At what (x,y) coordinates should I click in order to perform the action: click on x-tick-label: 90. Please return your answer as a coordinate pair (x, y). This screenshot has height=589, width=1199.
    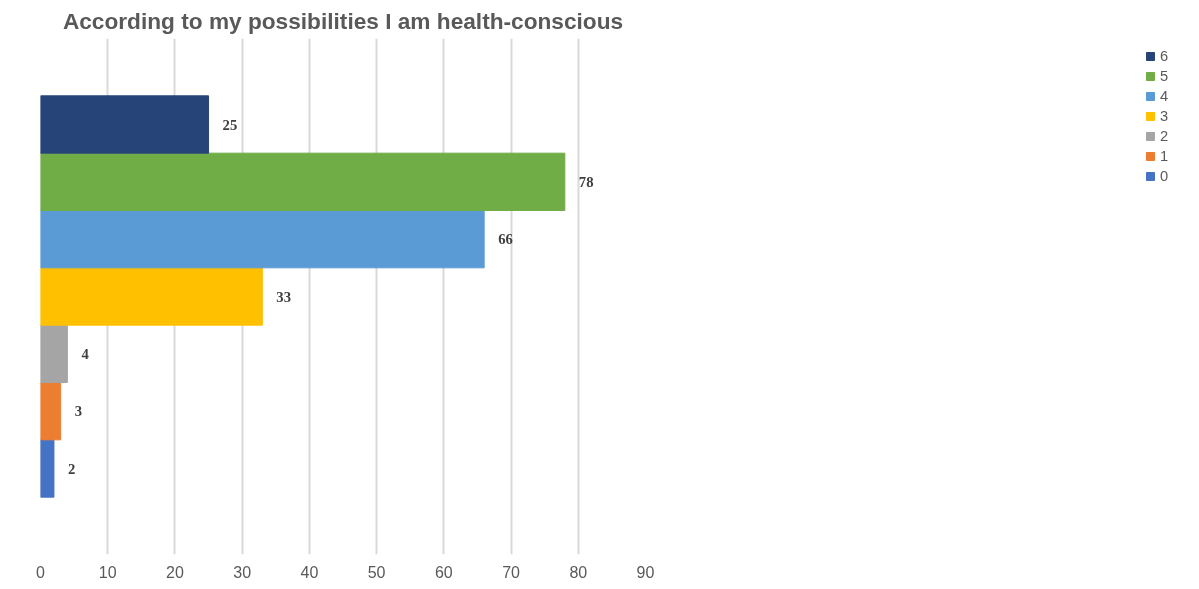
    Looking at the image, I should click on (645, 572).